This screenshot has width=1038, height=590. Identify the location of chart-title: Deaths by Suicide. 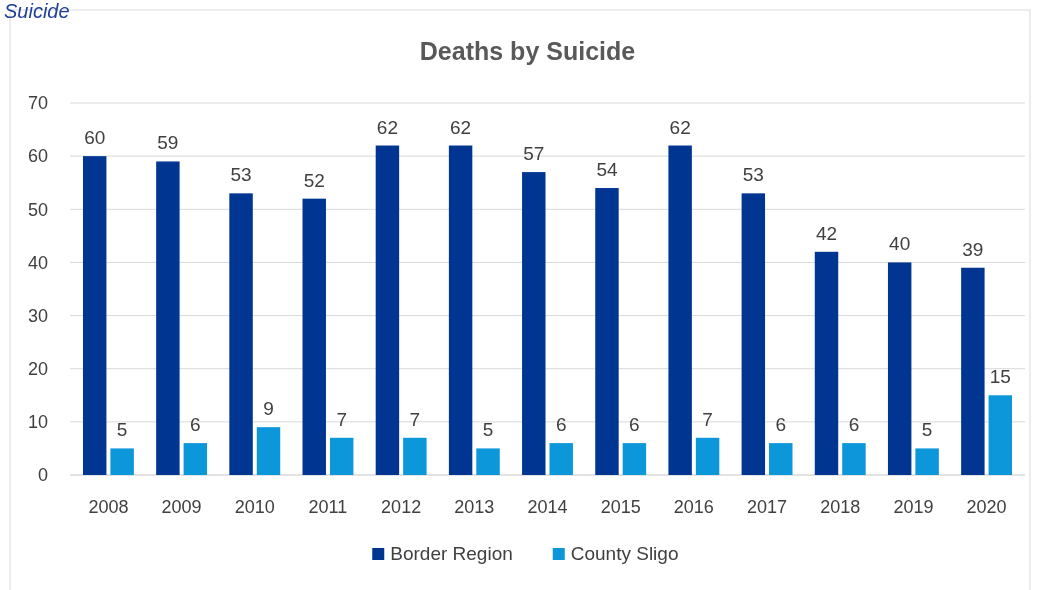
(527, 51).